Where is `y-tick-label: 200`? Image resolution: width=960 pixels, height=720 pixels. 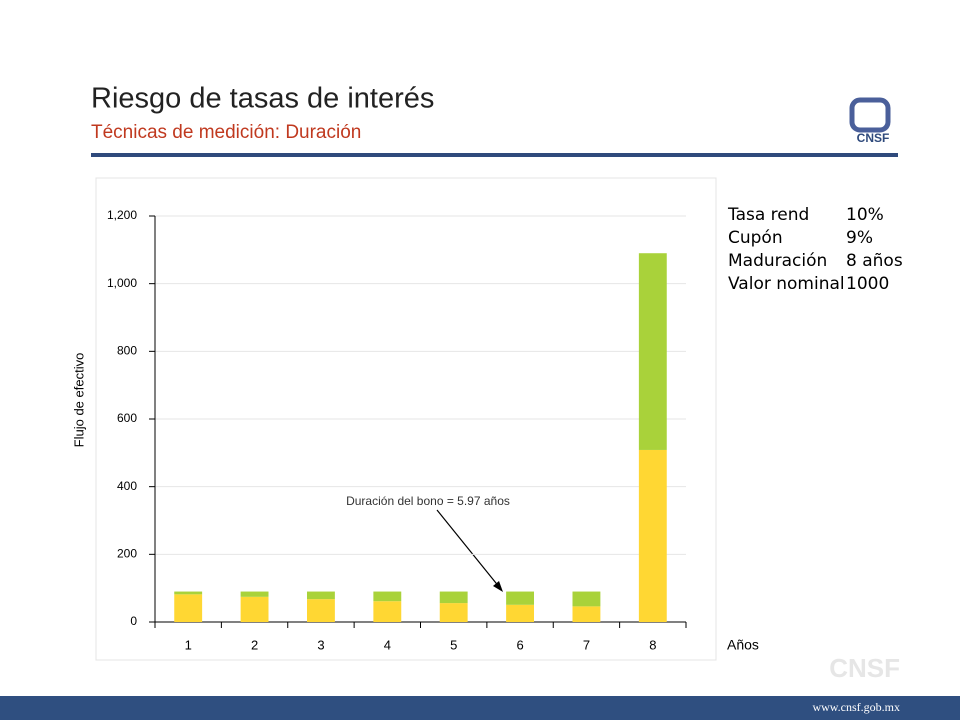
y-tick-label: 200 is located at coordinates (127, 554).